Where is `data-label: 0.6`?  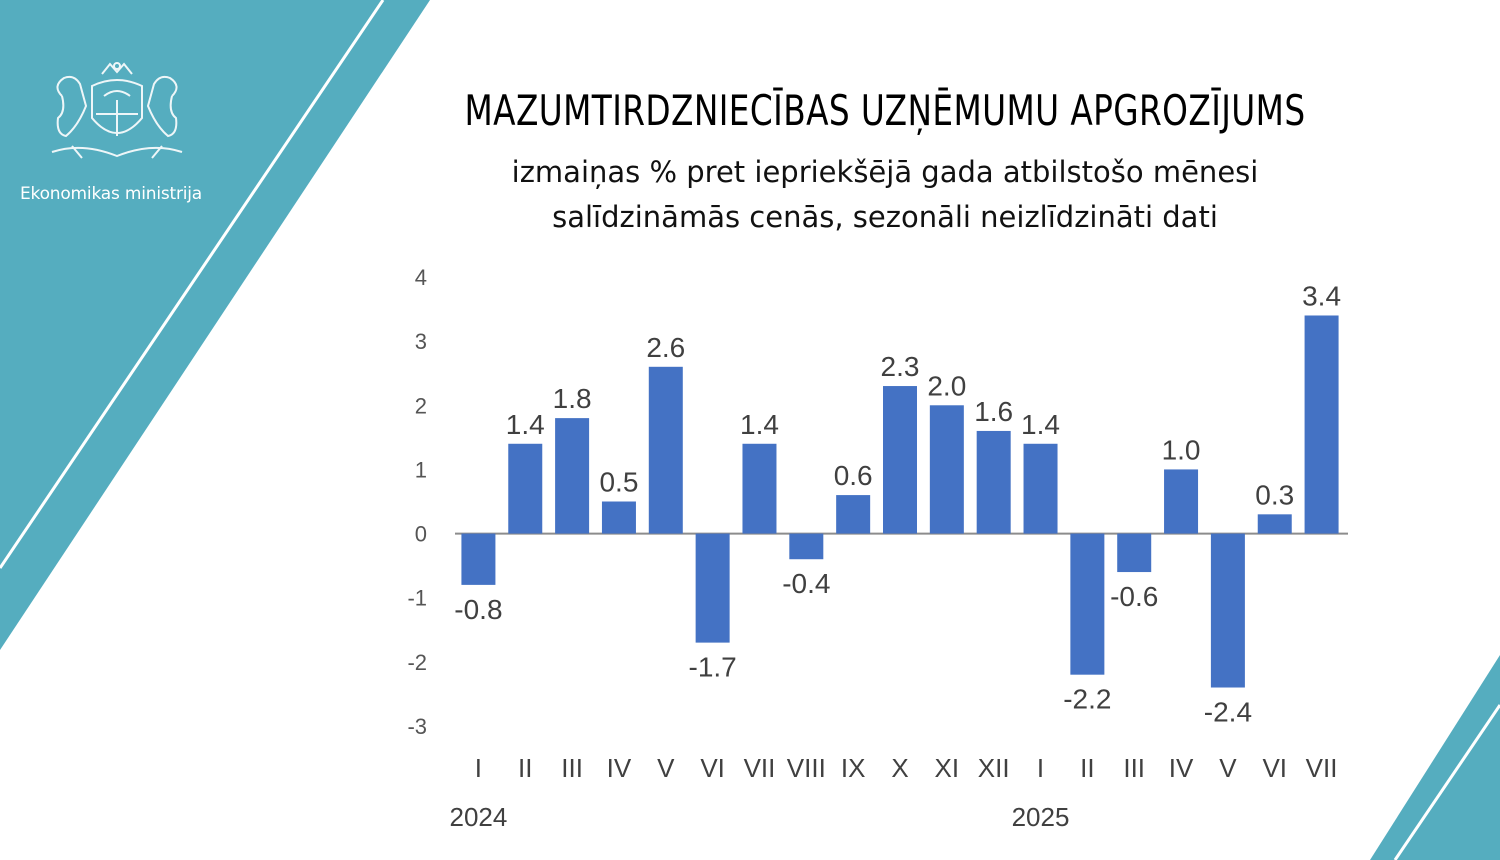 data-label: 0.6 is located at coordinates (853, 475).